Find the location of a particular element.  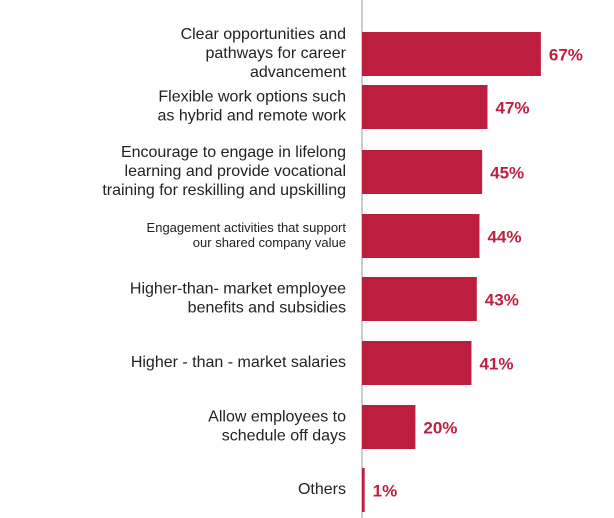

category-label: Others is located at coordinates (322, 489).